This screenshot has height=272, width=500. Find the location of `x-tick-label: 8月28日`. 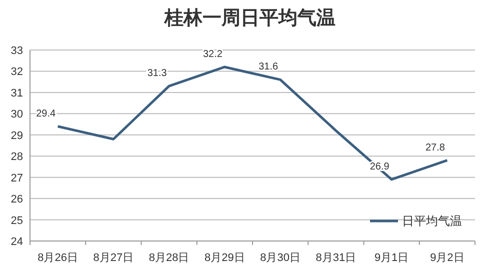

x-tick-label: 8月28日 is located at coordinates (169, 258).